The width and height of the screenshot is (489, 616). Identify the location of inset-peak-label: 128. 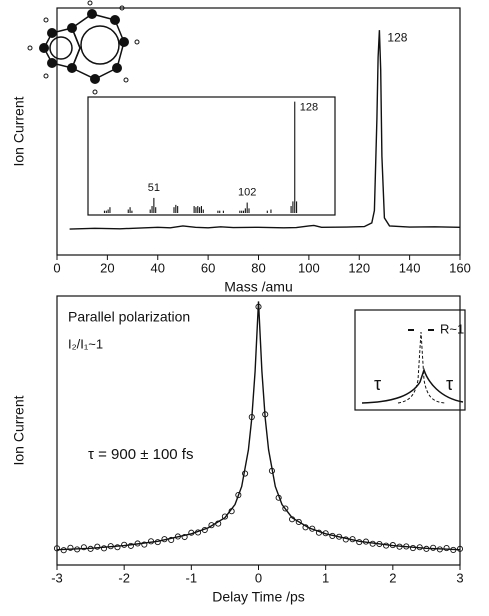
(309, 108).